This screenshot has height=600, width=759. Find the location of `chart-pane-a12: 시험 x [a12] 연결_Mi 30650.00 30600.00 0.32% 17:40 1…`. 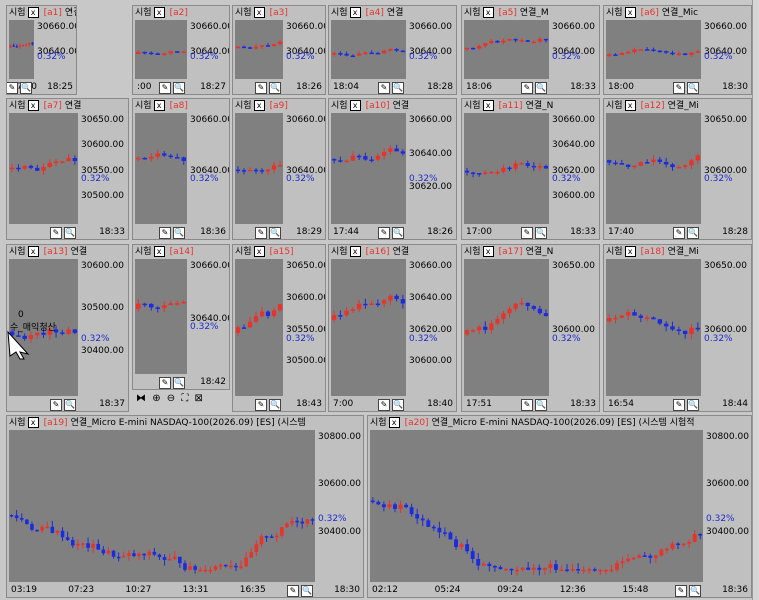

chart-pane-a12: 시험 x [a12] 연결_Mi 30650.00 30600.00 0.32% 17:40 1… is located at coordinates (677, 169).